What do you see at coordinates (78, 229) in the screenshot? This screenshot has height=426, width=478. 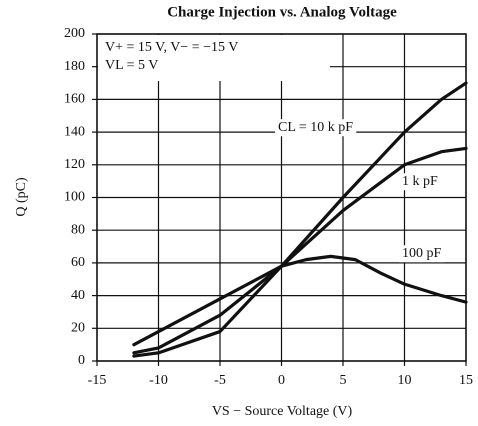 I see `y-tick-label: 80` at bounding box center [78, 229].